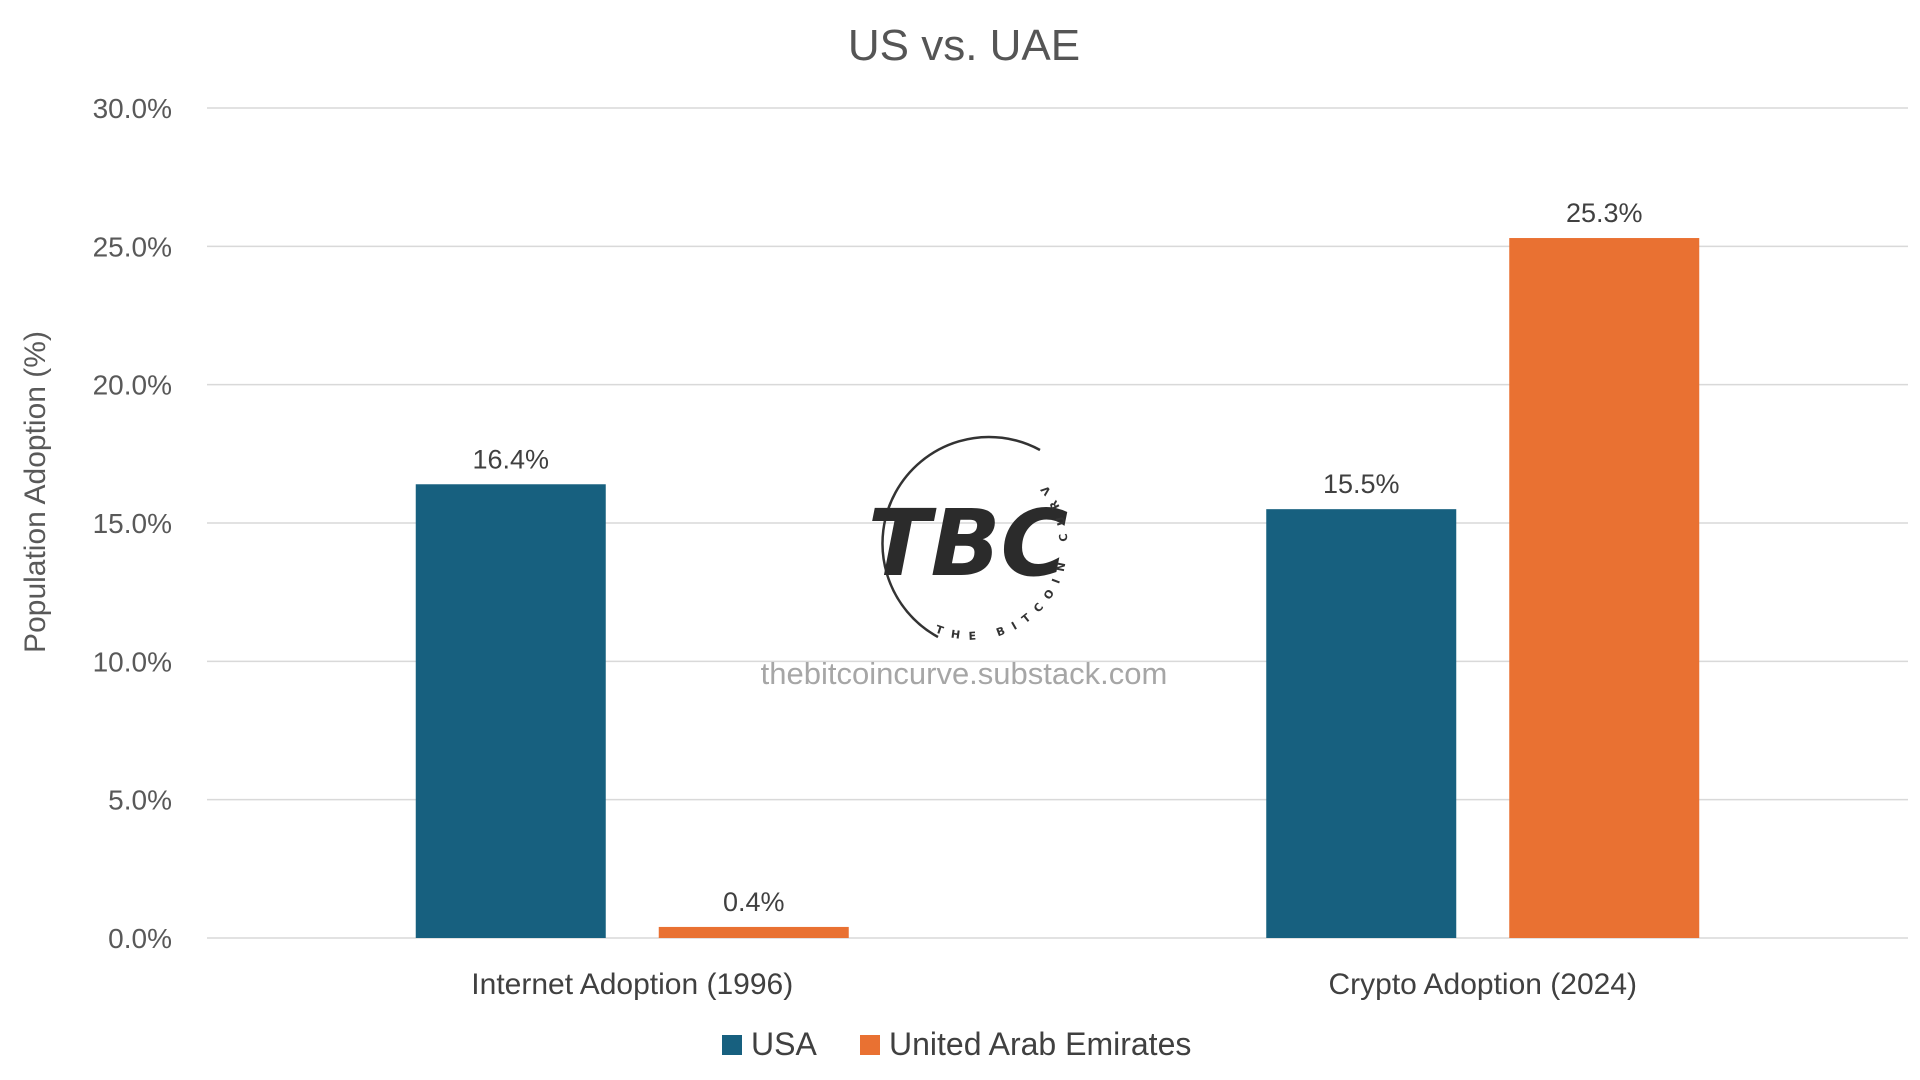  Describe the element at coordinates (632, 984) in the screenshot. I see `x-category-label: Internet Adoption (1996)` at that location.